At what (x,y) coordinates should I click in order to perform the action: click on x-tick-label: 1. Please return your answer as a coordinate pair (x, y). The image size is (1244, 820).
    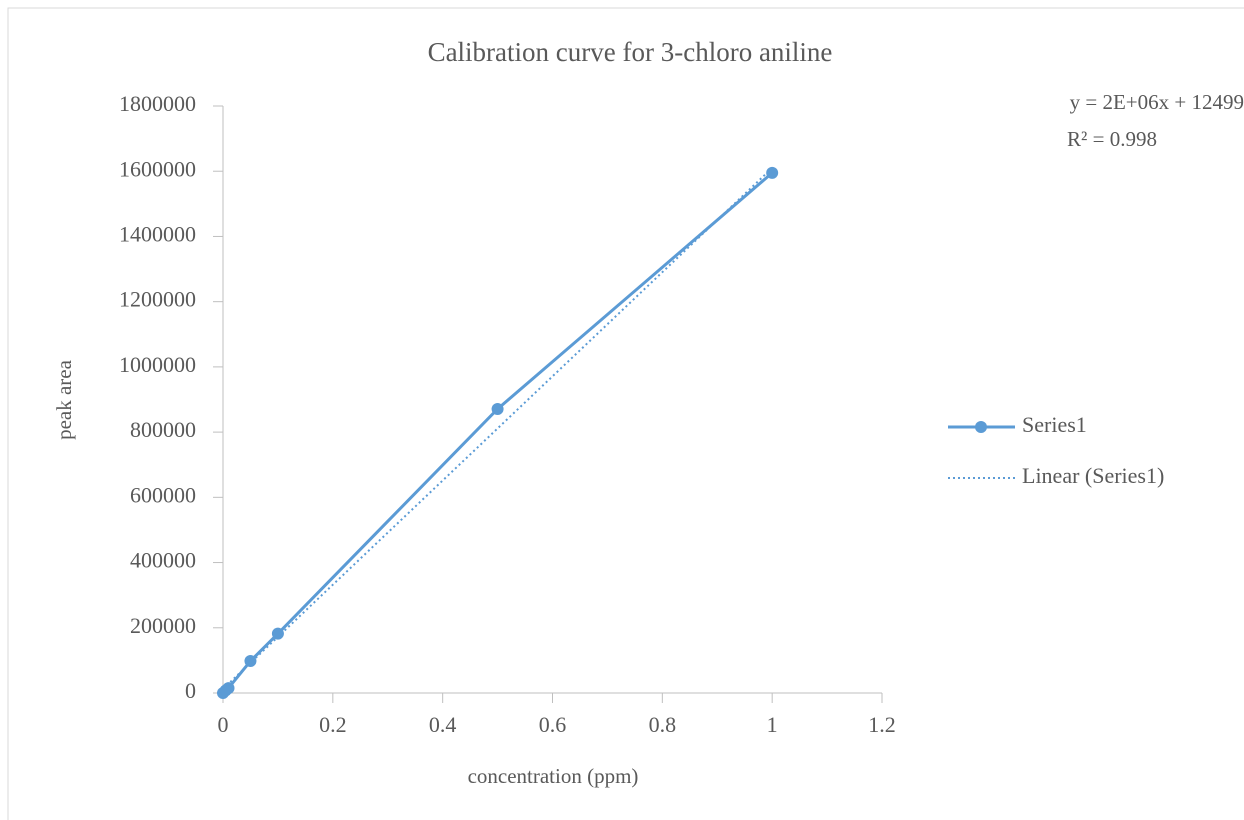
    Looking at the image, I should click on (772, 724).